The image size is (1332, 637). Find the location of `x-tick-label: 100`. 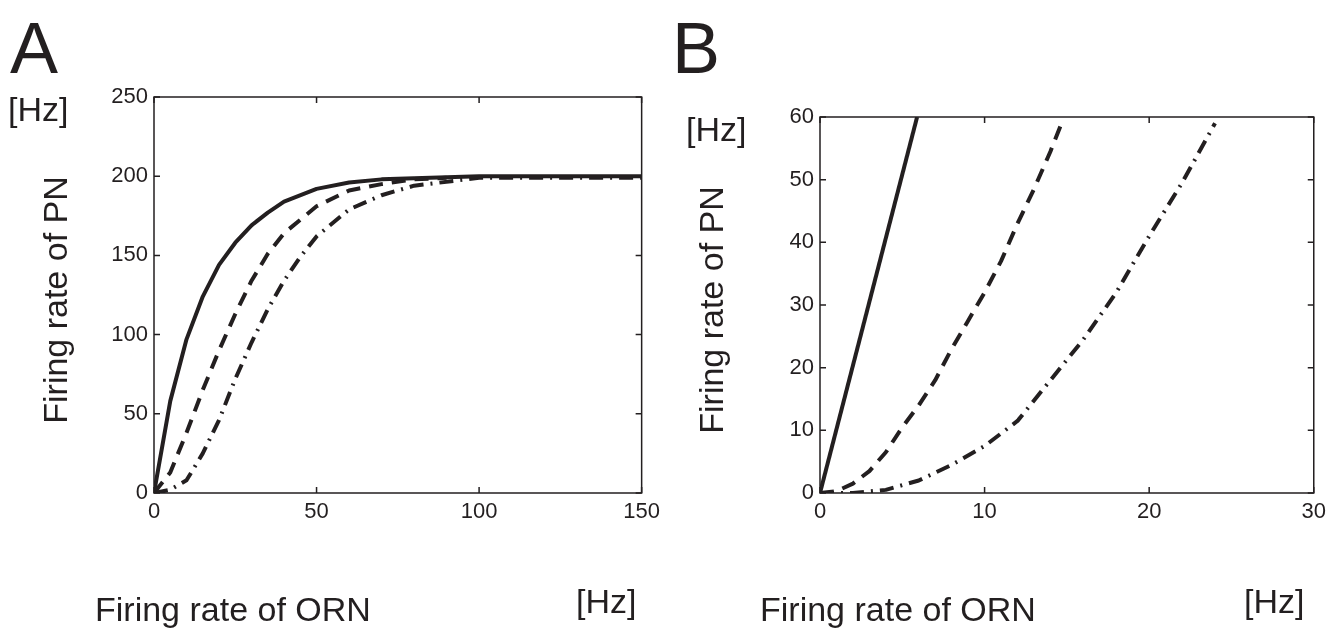

x-tick-label: 100 is located at coordinates (479, 511).